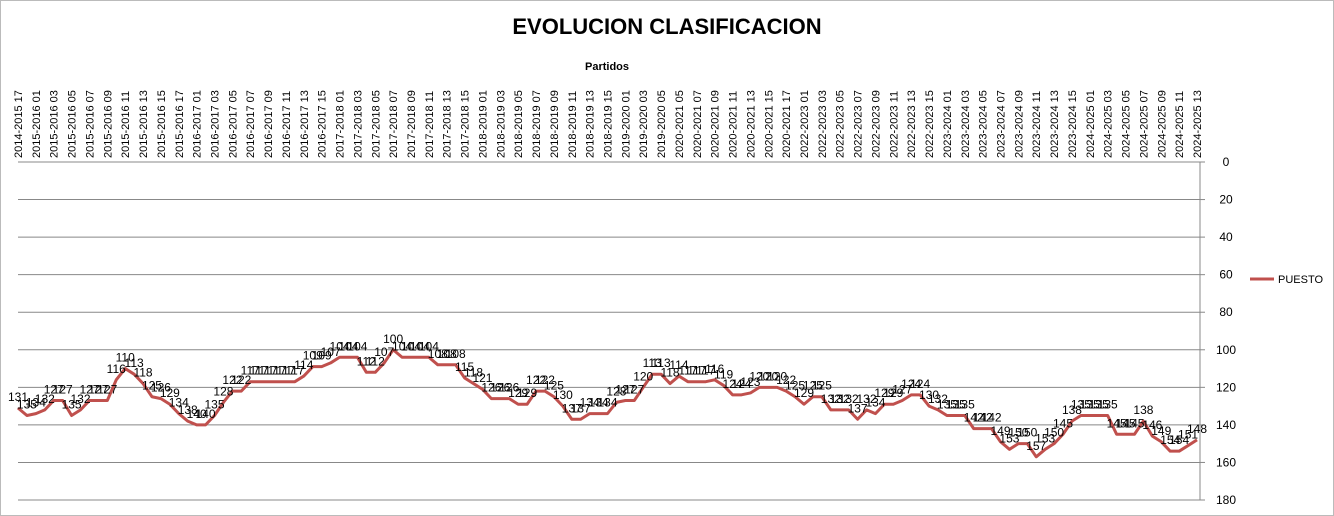 This screenshot has height=516, width=1334. Describe the element at coordinates (734, 124) in the screenshot. I see `x-tick-label: 2020-2021 11` at that location.